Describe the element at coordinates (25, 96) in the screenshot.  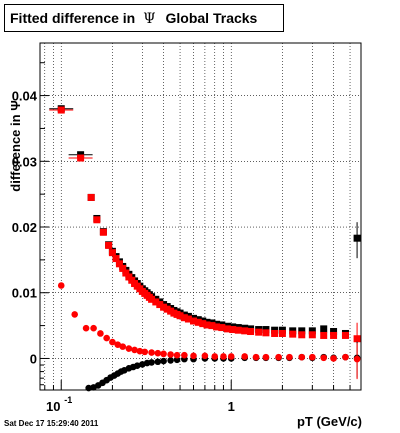
I see `y-tick-label: 0.04` at that location.